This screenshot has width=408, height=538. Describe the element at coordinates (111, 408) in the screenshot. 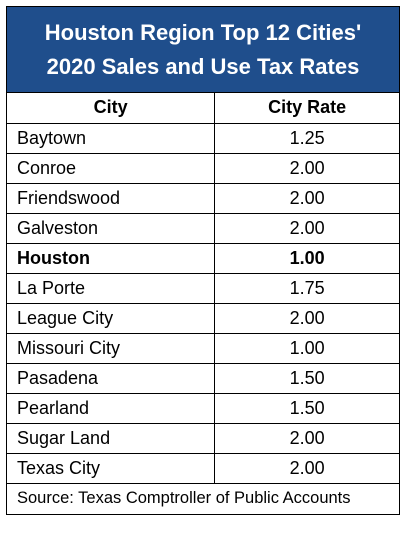

I see `city-name-cell: Pearland` at that location.